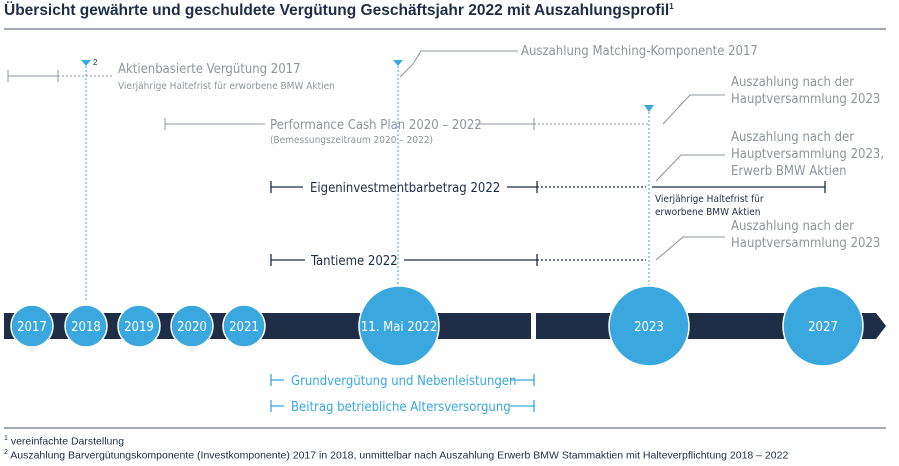  I want to click on year-circle-2022, so click(399, 326).